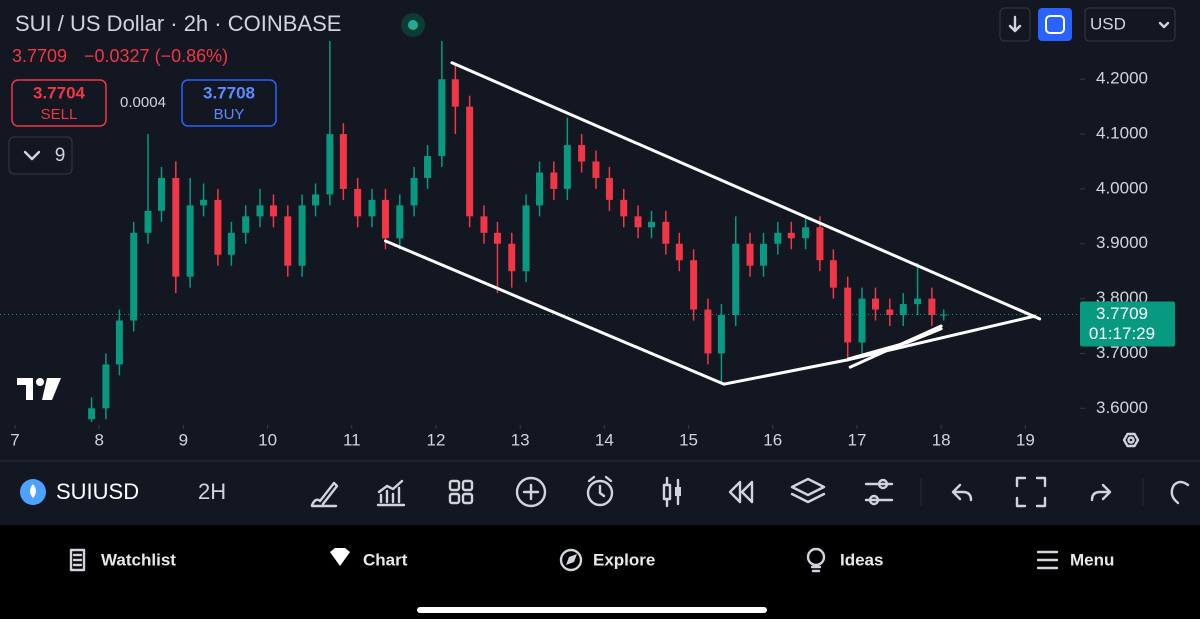  What do you see at coordinates (391, 493) in the screenshot?
I see `indicators-icon` at bounding box center [391, 493].